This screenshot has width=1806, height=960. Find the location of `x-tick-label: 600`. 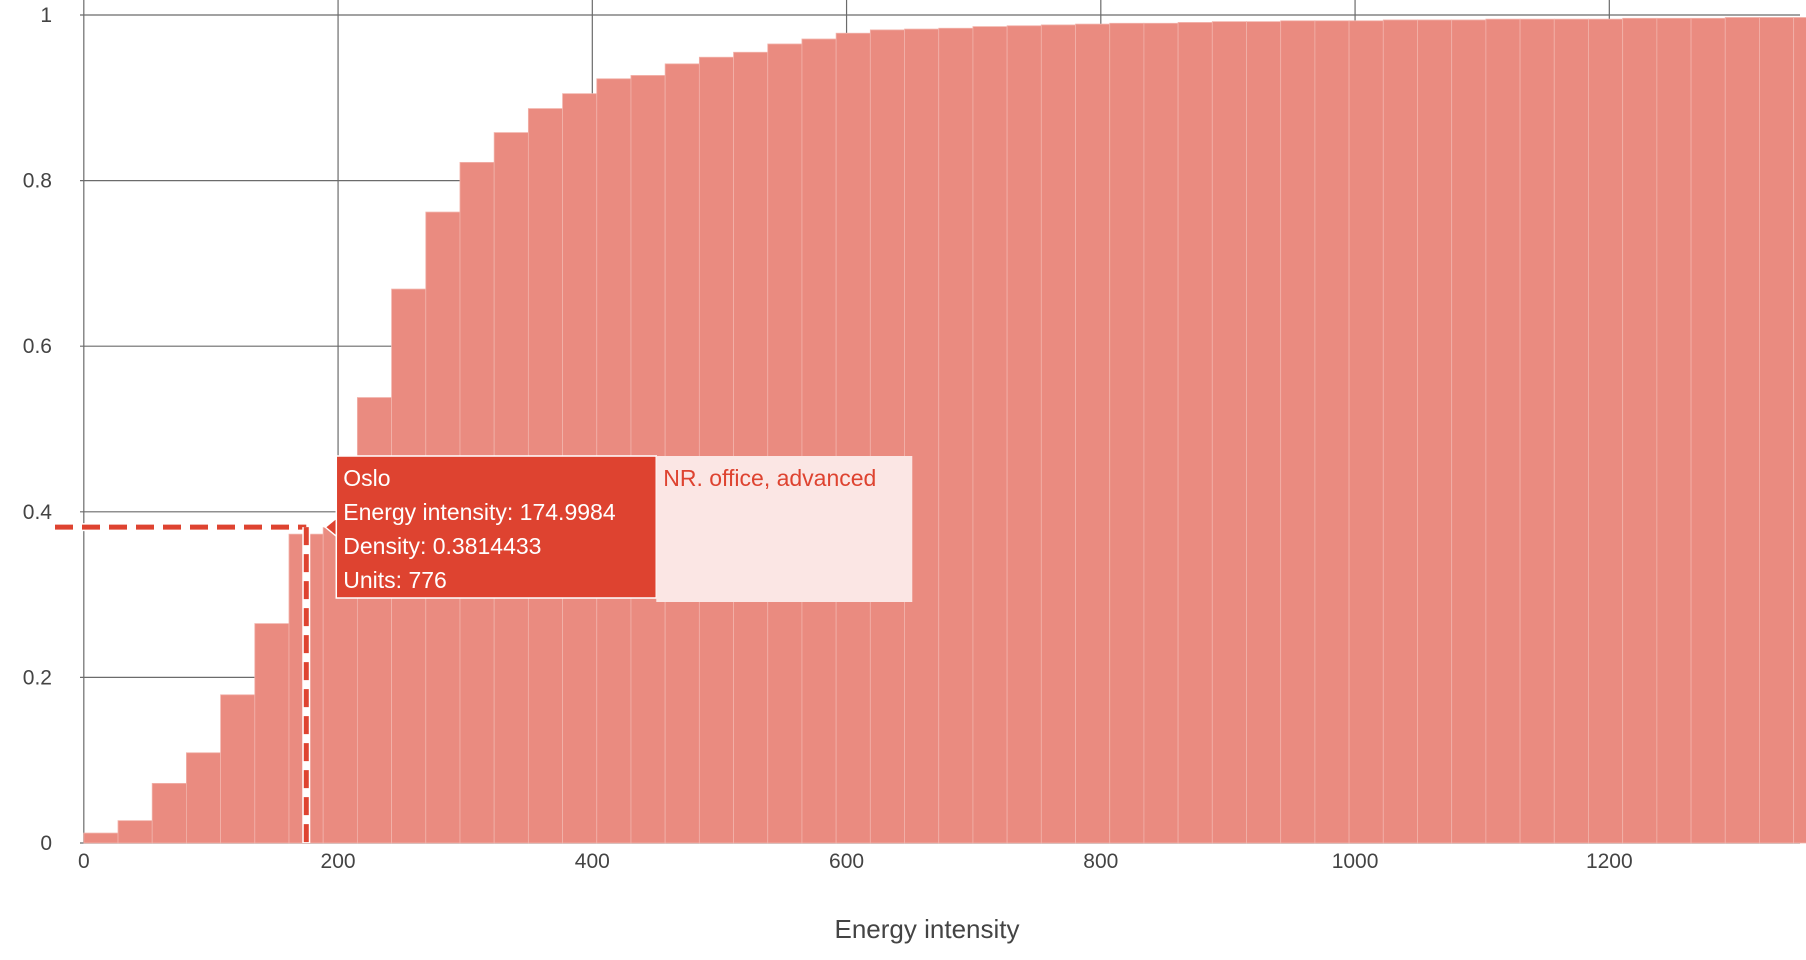

x-tick-label: 600 is located at coordinates (846, 861).